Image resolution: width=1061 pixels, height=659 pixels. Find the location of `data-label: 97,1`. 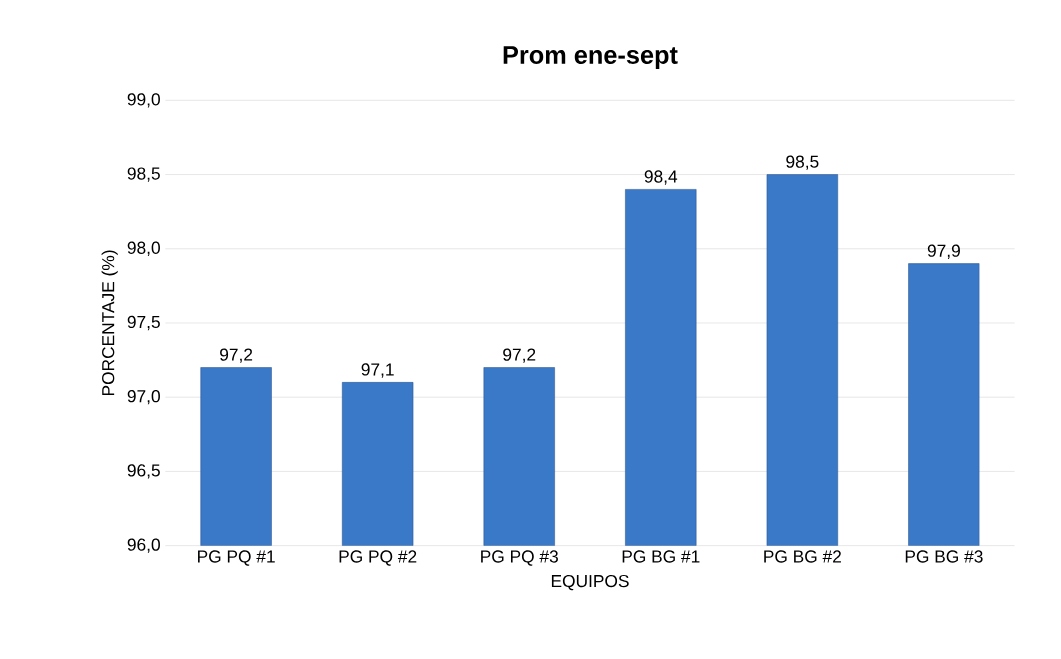

data-label: 97,1 is located at coordinates (377, 370).